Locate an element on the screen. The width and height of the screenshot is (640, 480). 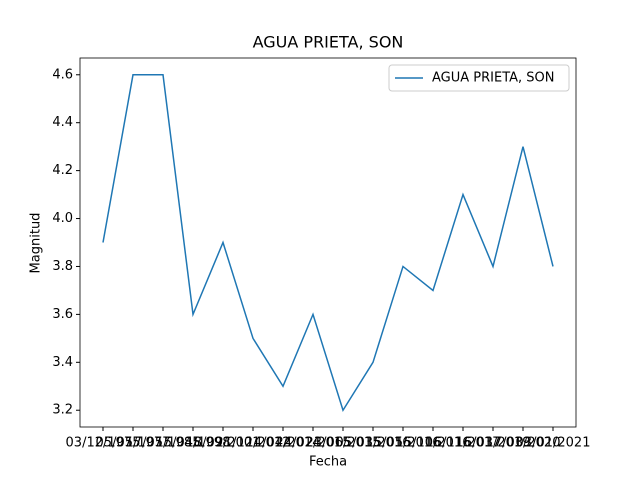
x-tick-label: 23/06/2015 is located at coordinates (343, 443).